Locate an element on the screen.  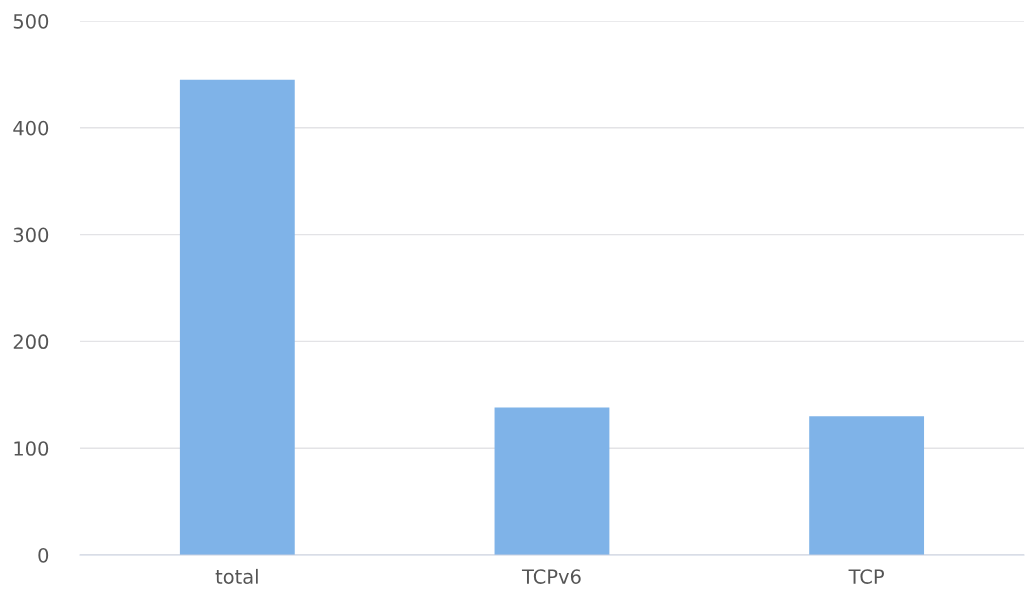
x-tick-label: TCP is located at coordinates (866, 576).